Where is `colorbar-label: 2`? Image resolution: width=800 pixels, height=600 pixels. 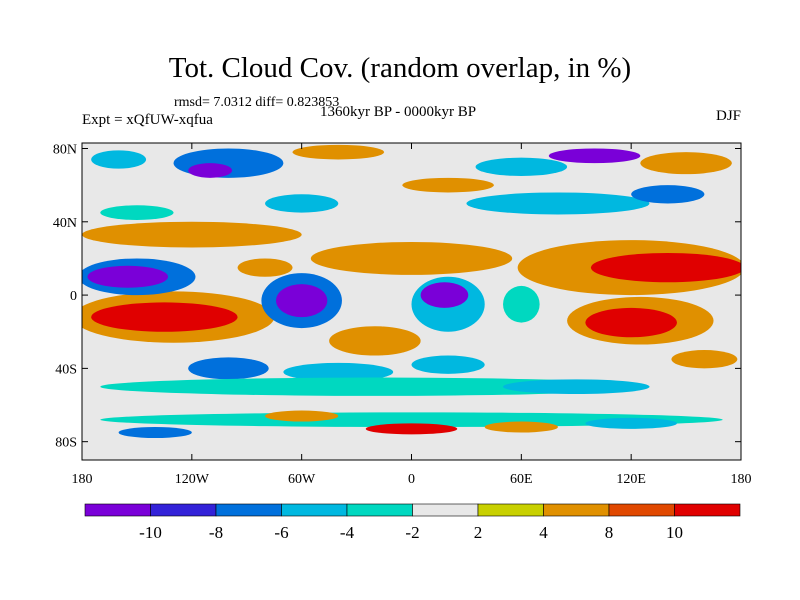 colorbar-label: 2 is located at coordinates (478, 532).